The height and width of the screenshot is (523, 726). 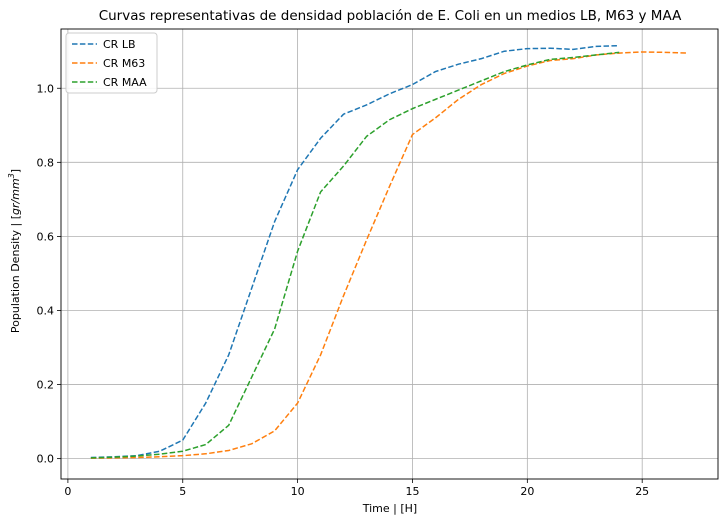 What do you see at coordinates (49, 274) in the screenshot?
I see `y-axis: 0.0 0.2 0.4 0.6 0.8 1.0` at bounding box center [49, 274].